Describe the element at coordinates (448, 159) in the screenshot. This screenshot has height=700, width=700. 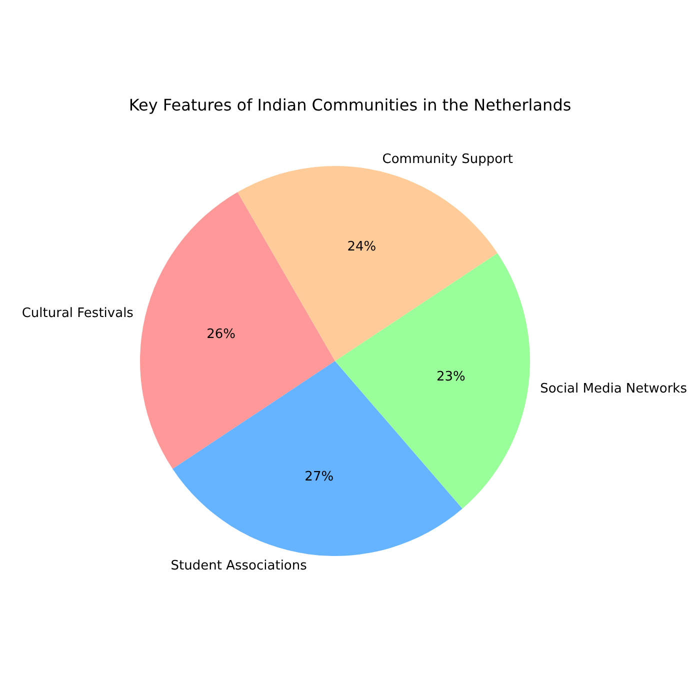
I see `slice-label: Community Support` at that location.